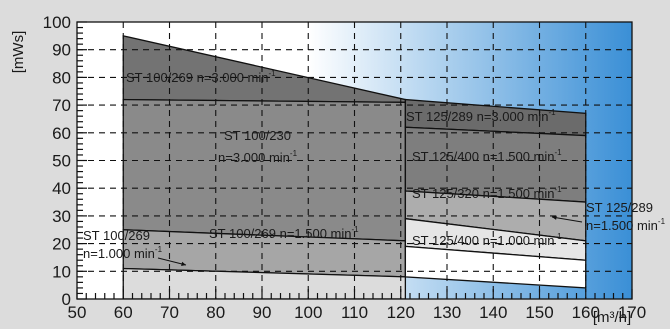 Image resolution: width=670 pixels, height=329 pixels. What do you see at coordinates (487, 240) in the screenshot?
I see `region-label-r5: ST 125/400 n=1.000 min-1` at bounding box center [487, 240].